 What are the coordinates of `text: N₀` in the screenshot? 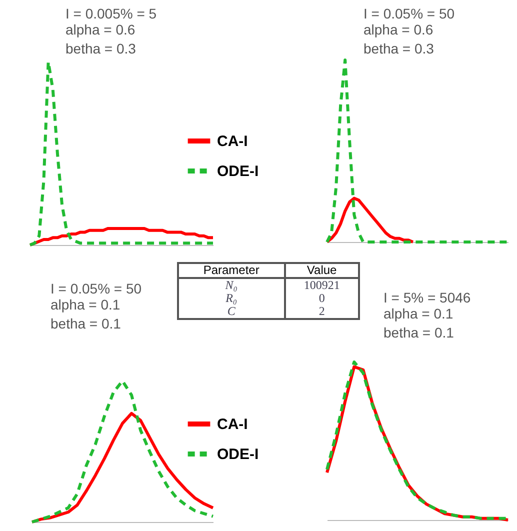 It's located at (231, 285).